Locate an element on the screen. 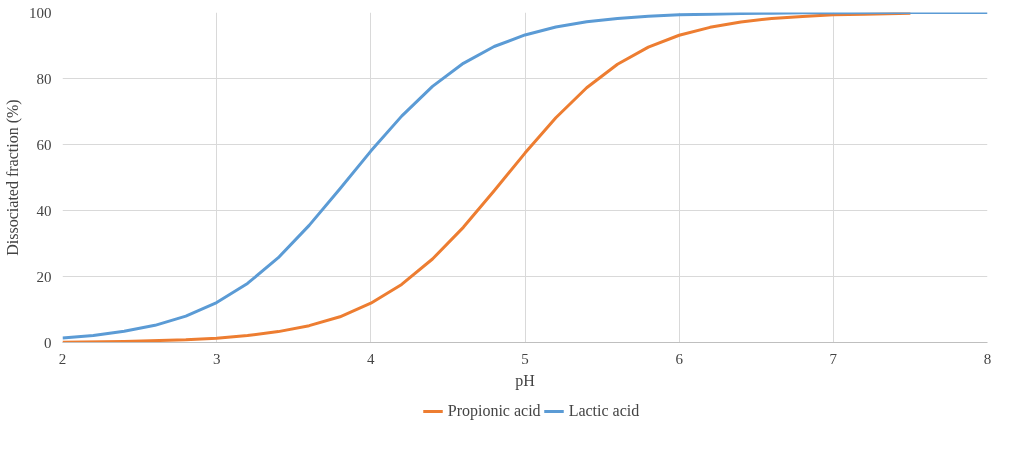 The image size is (1017, 472). x-tick-label: 7 is located at coordinates (833, 358).